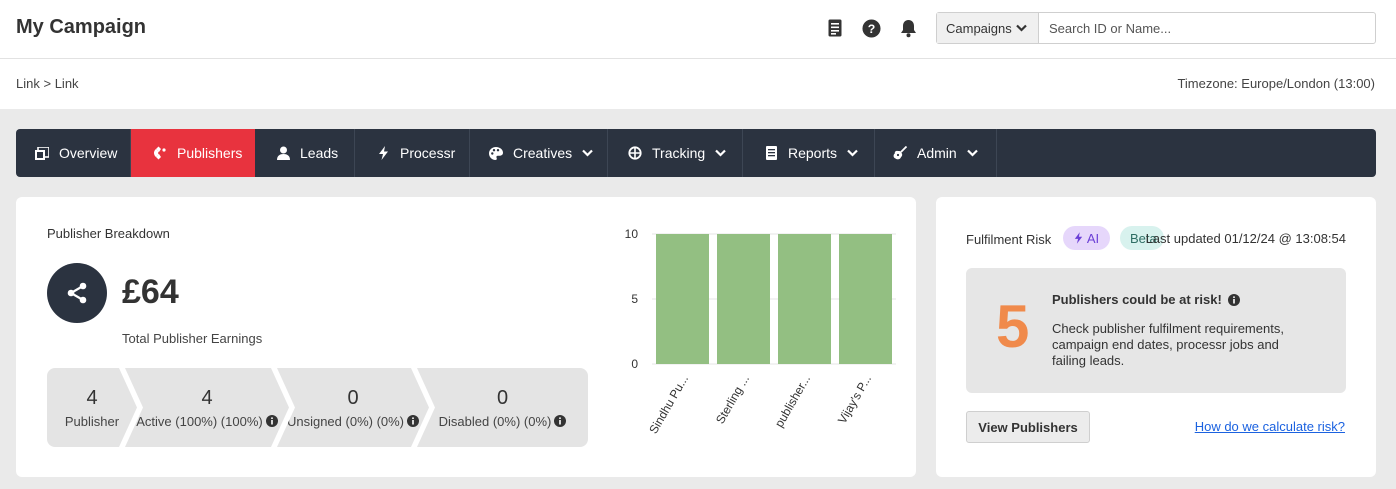 The image size is (1396, 489). I want to click on stat-label: Unsigned (0%) (0%), so click(353, 421).